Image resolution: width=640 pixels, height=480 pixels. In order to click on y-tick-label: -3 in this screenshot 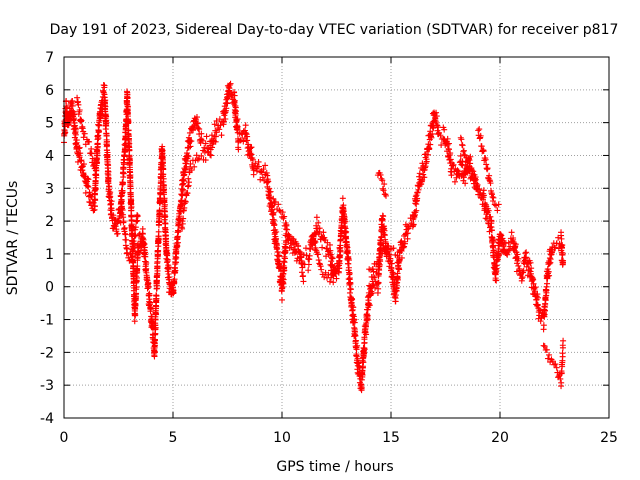, I will do `click(47, 386)`.